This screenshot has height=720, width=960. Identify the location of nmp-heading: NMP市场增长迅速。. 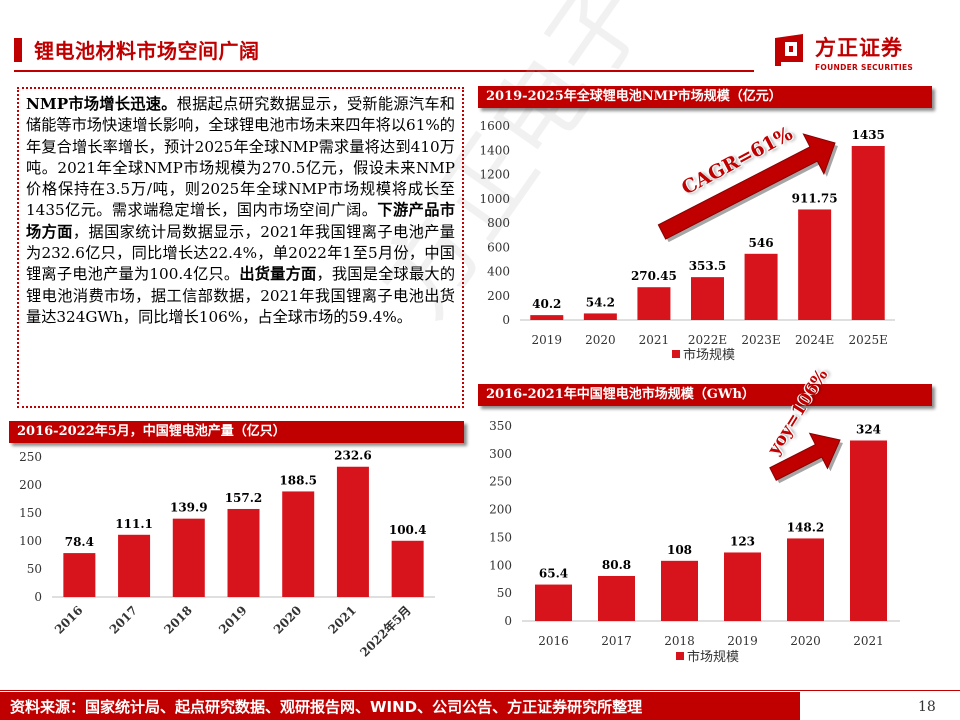
(101, 104).